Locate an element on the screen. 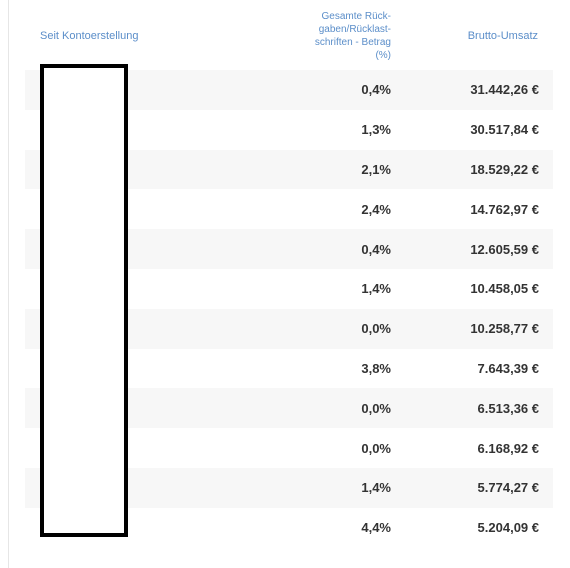  gross-sales-value: 5.204,09 € is located at coordinates (508, 528).